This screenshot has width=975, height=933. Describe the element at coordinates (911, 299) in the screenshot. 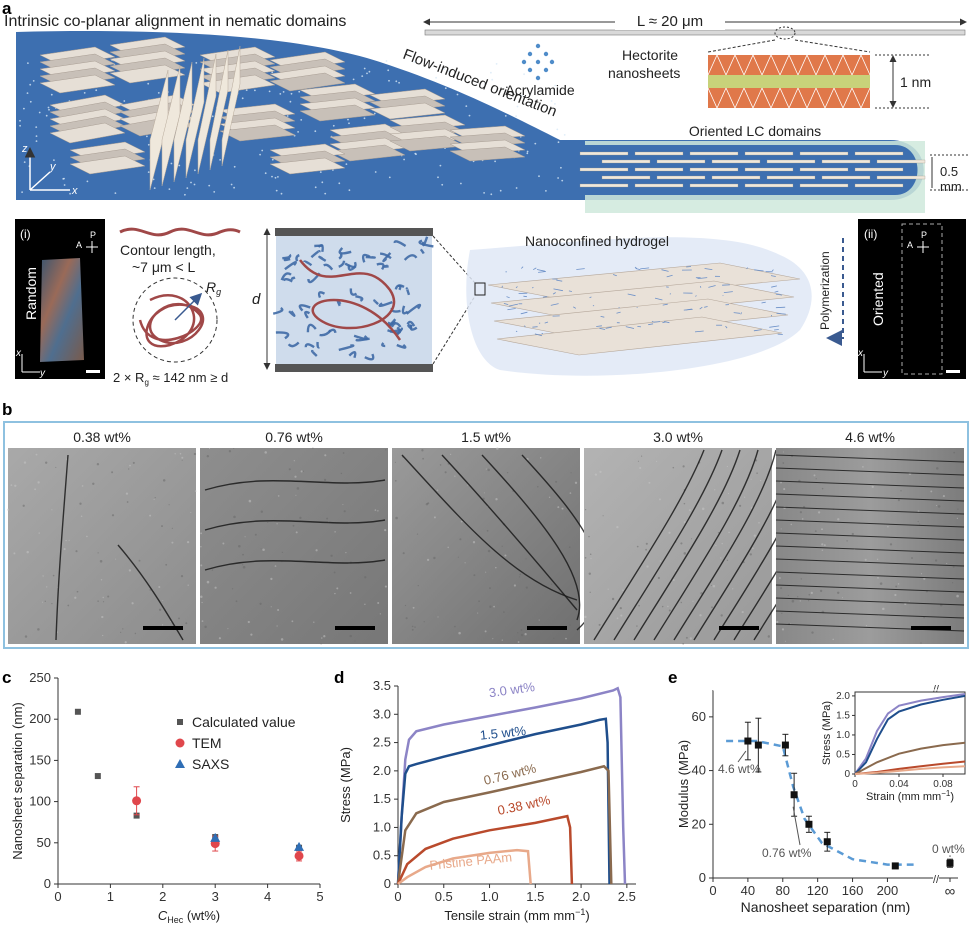

I see `oriented-panel: (ii) P A Oriented x y` at that location.